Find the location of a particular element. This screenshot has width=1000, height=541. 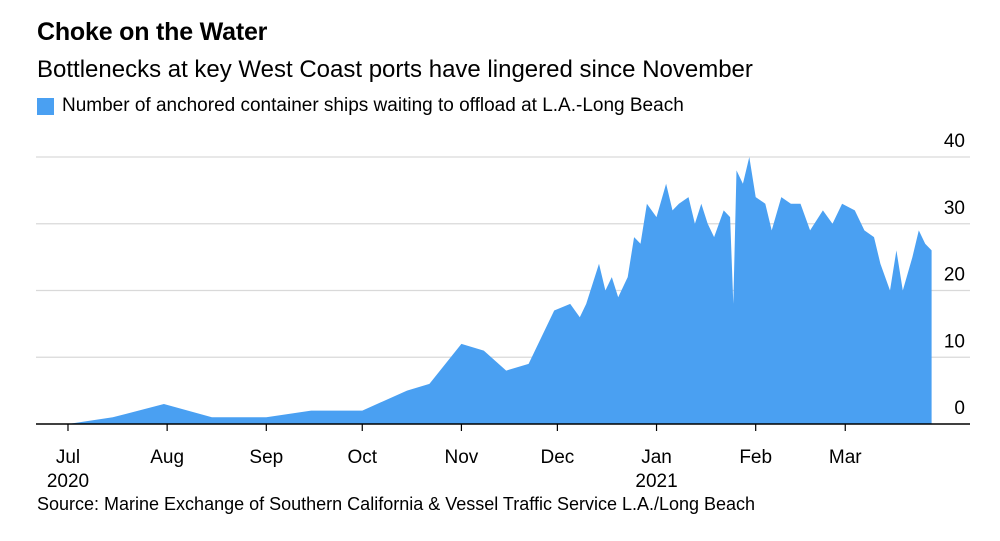

chart-title: Choke on the Water is located at coordinates (152, 32).